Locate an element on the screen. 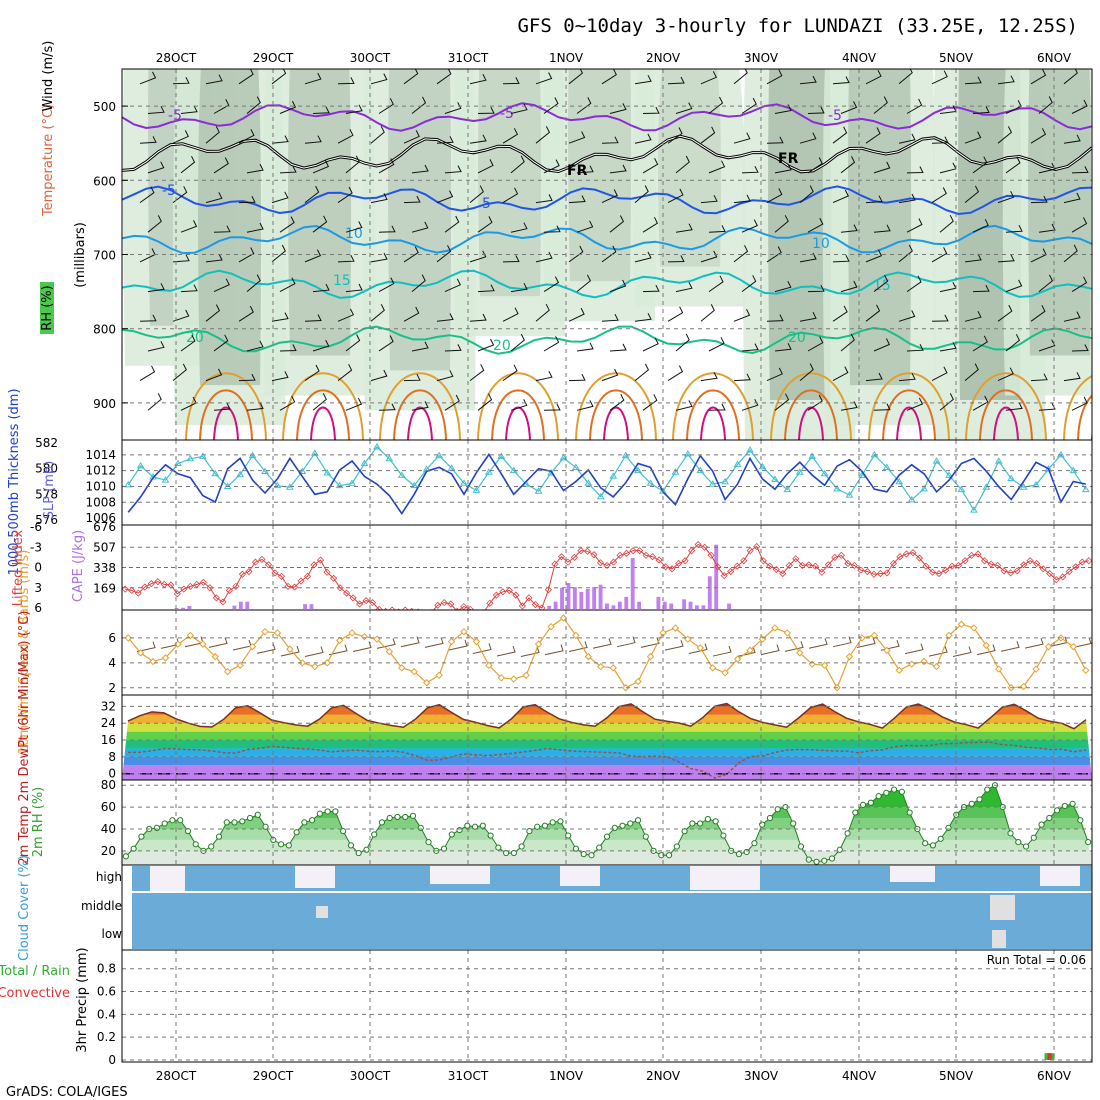 Image resolution: width=1100 pixels, height=1100 pixels. upper-air-ytick: 500 is located at coordinates (104, 107).